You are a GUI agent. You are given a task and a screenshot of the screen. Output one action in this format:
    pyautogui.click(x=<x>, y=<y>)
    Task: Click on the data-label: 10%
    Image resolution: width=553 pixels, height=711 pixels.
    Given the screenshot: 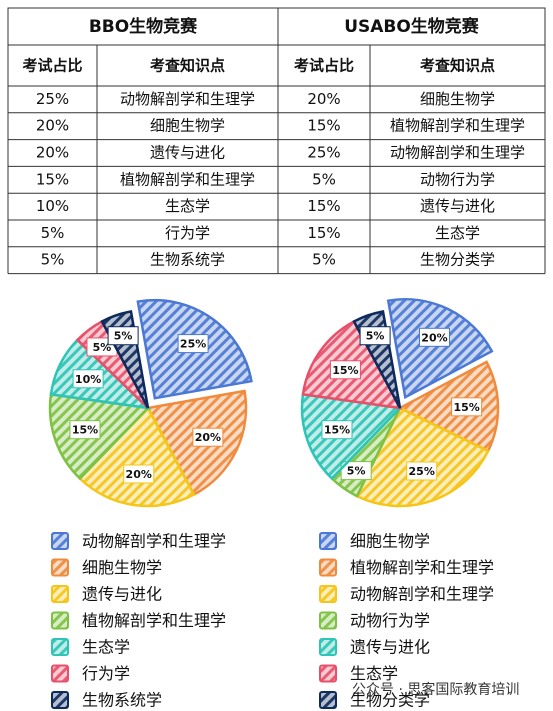 What is the action you would take?
    pyautogui.click(x=88, y=379)
    